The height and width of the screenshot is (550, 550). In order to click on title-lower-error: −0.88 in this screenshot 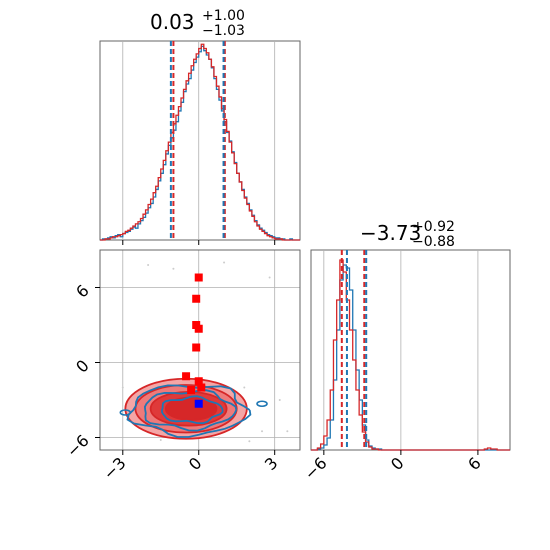, I will do `click(433, 242)`.